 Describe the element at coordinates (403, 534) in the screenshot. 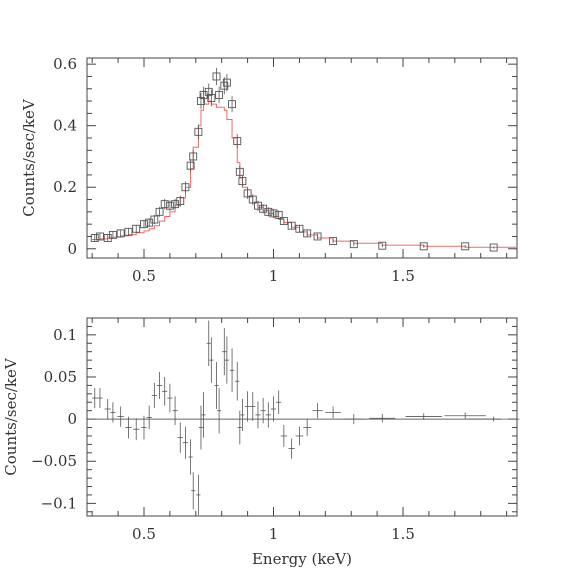

I see `residuals-x-tick-label: 1.5` at that location.